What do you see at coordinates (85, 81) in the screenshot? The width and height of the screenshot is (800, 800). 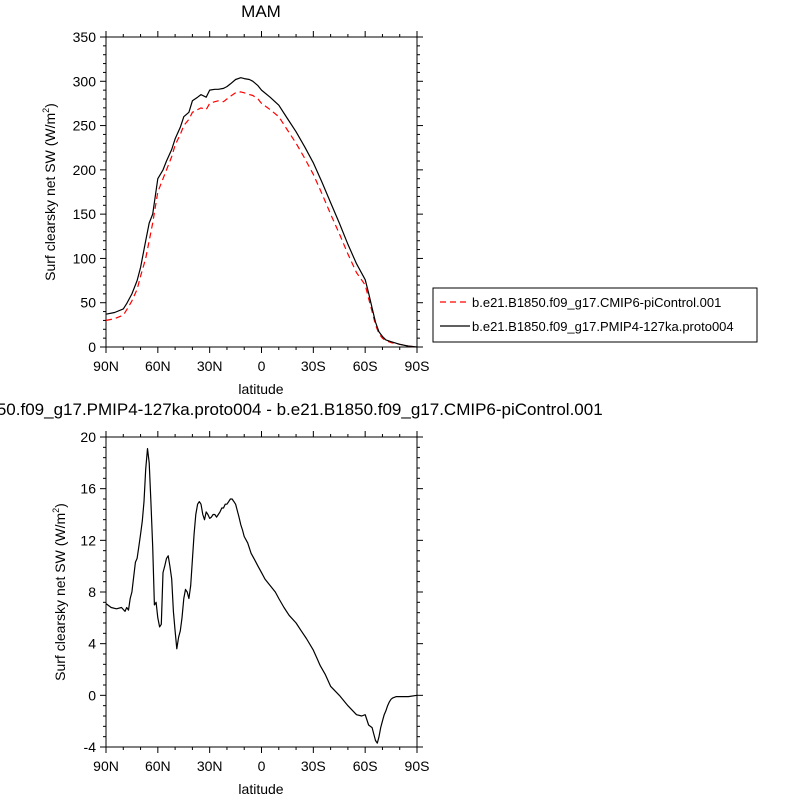 I see `y-tick-label: 300` at bounding box center [85, 81].